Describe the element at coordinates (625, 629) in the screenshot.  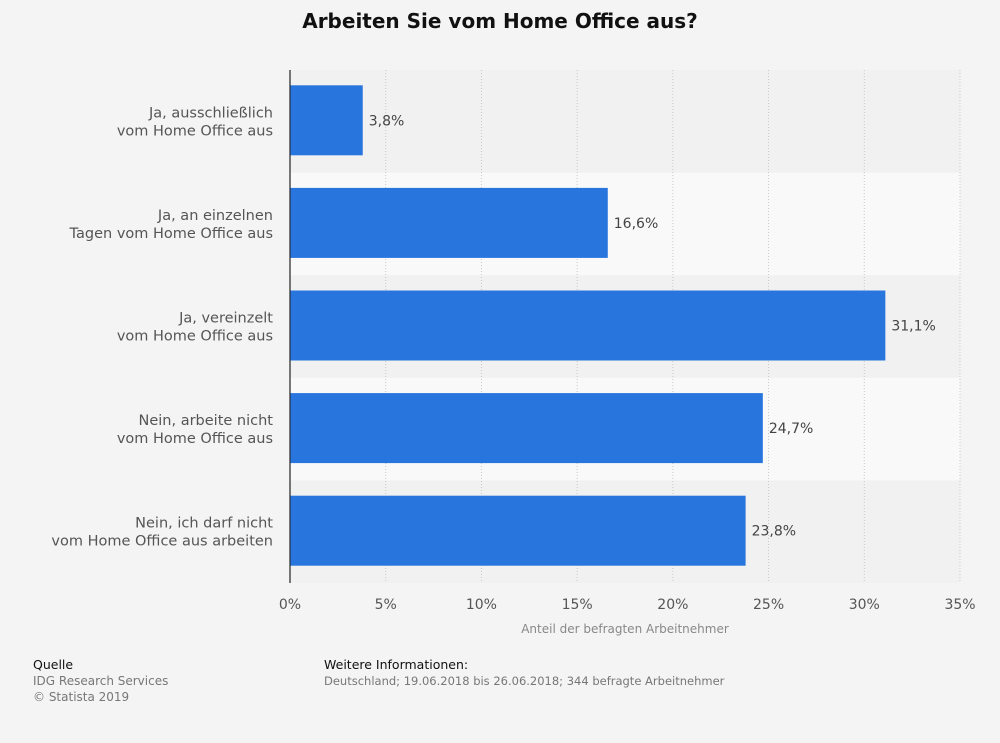
I see `x-axis-label: Anteil der befragten Arbeitnehmer` at that location.